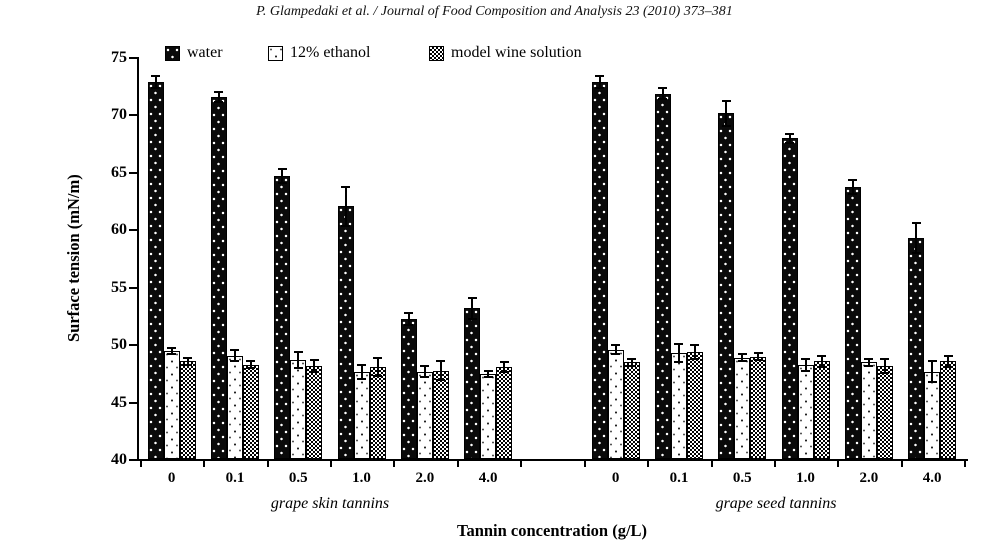 This screenshot has height=552, width=989. I want to click on water-swatch-icon, so click(172, 53).